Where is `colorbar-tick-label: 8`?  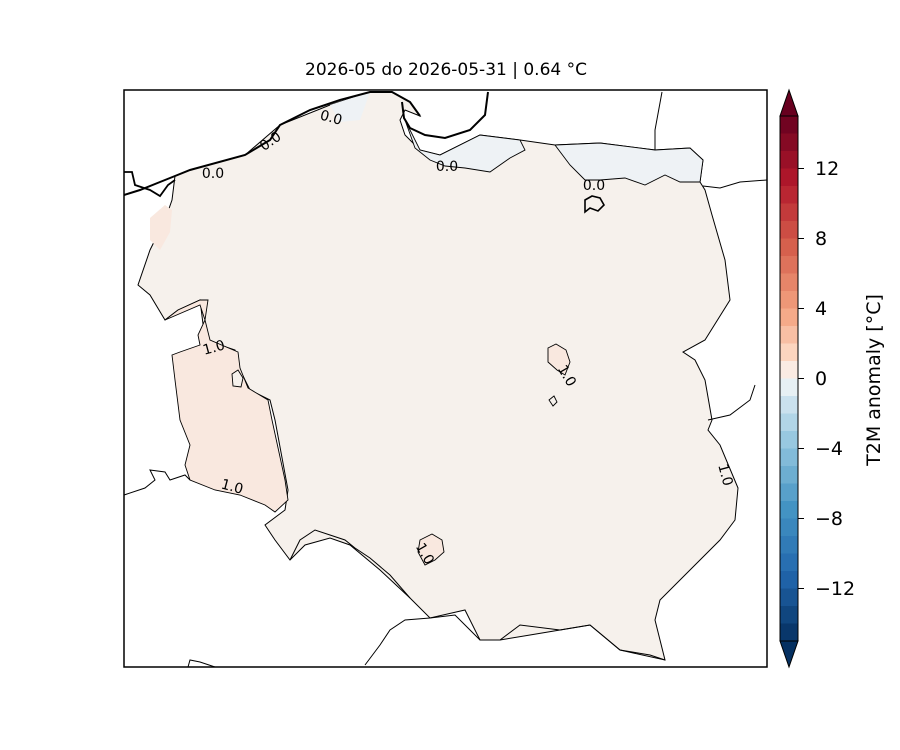
colorbar-tick-label: 8 is located at coordinates (821, 238).